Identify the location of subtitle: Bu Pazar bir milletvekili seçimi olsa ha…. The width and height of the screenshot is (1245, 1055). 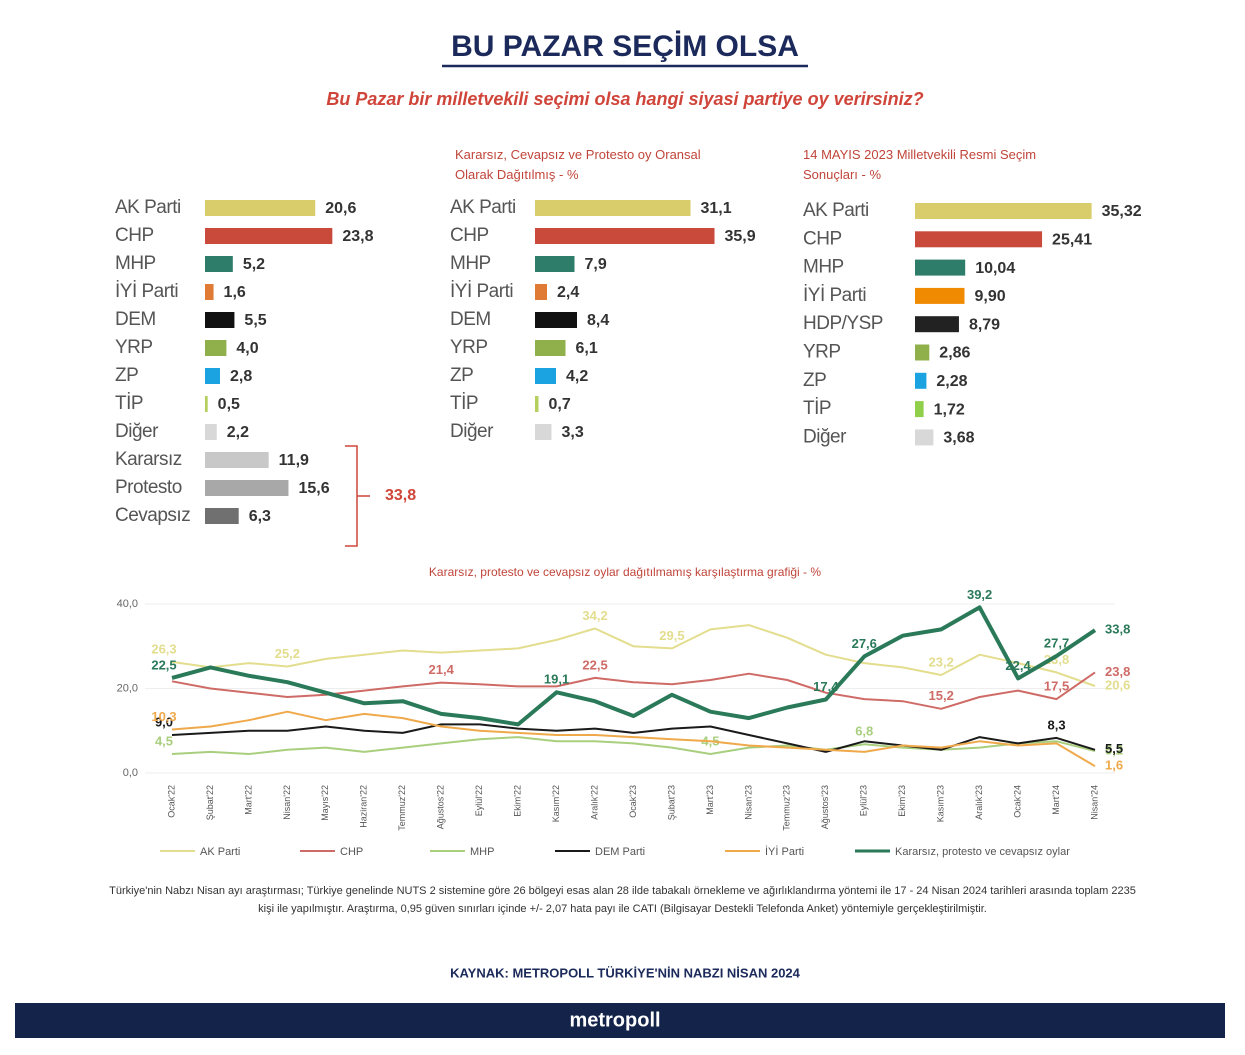
(624, 99).